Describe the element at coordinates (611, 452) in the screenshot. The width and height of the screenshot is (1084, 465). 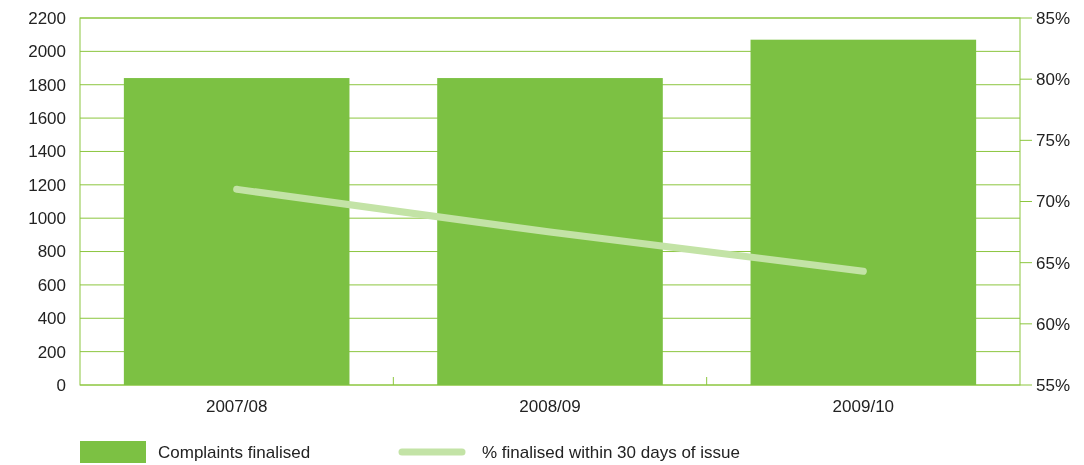
I see `legend-label: % finalised within 30 days of issue` at that location.